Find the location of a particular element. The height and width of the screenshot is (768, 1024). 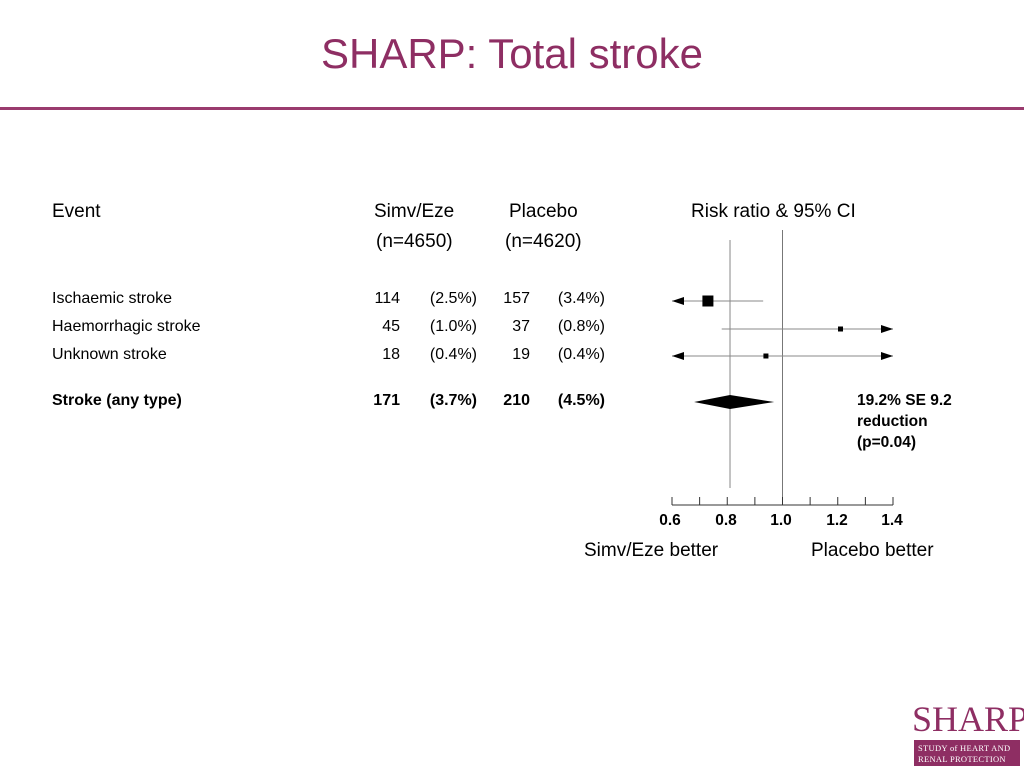

g1-count: 171 is located at coordinates (386, 400).